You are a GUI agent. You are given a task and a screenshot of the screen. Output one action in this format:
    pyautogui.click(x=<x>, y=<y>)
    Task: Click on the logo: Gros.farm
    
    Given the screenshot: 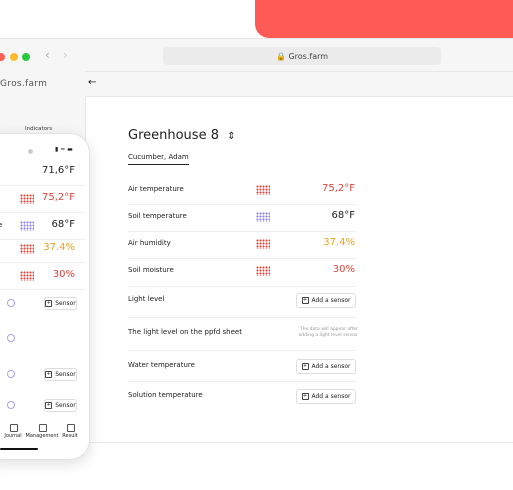 What is the action you would take?
    pyautogui.click(x=24, y=84)
    